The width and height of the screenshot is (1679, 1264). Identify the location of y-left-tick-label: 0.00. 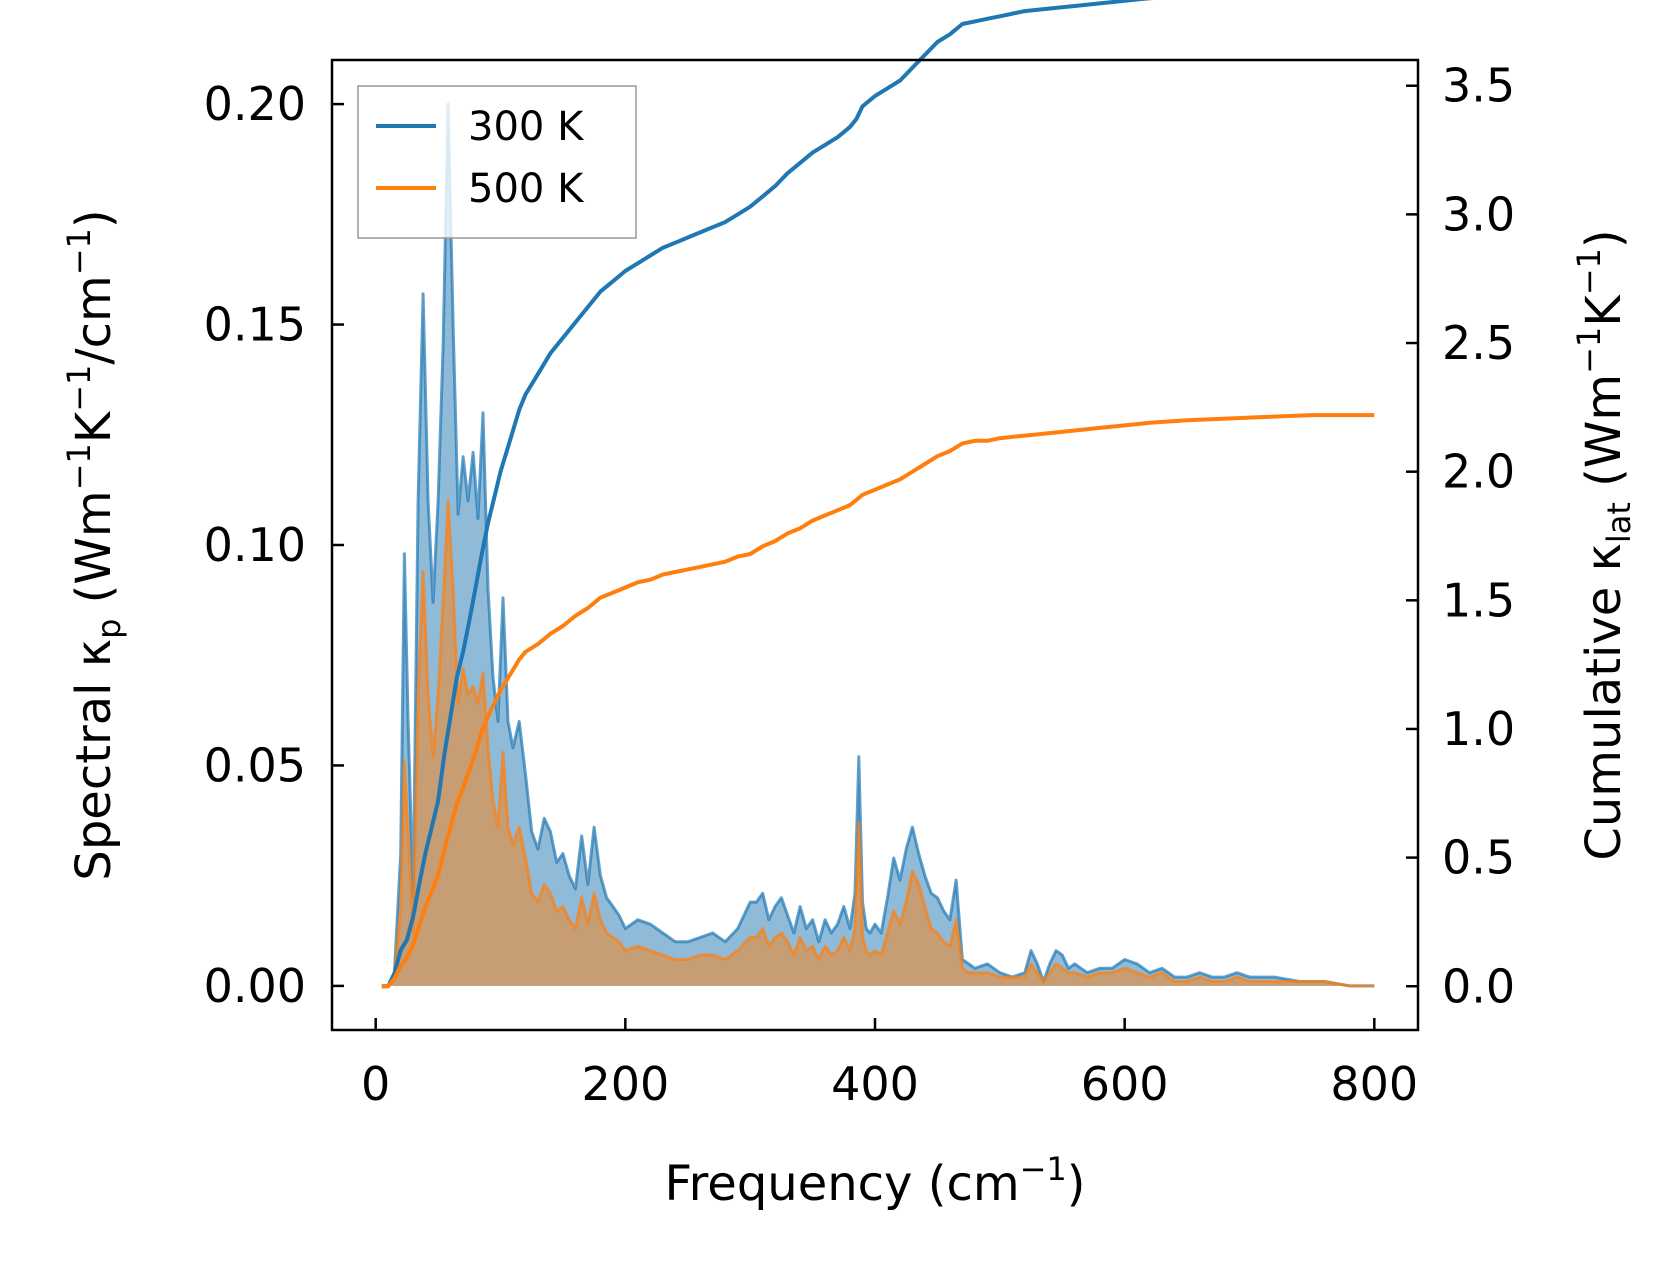
(255, 986).